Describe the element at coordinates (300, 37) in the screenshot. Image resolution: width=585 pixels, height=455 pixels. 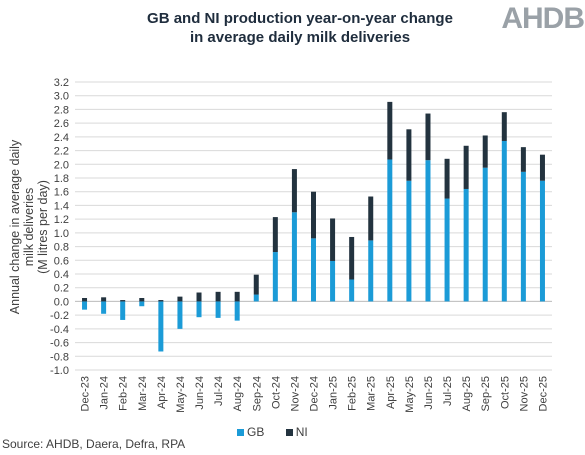
I see `chart-title-line-2: in average daily milk deliveries` at that location.